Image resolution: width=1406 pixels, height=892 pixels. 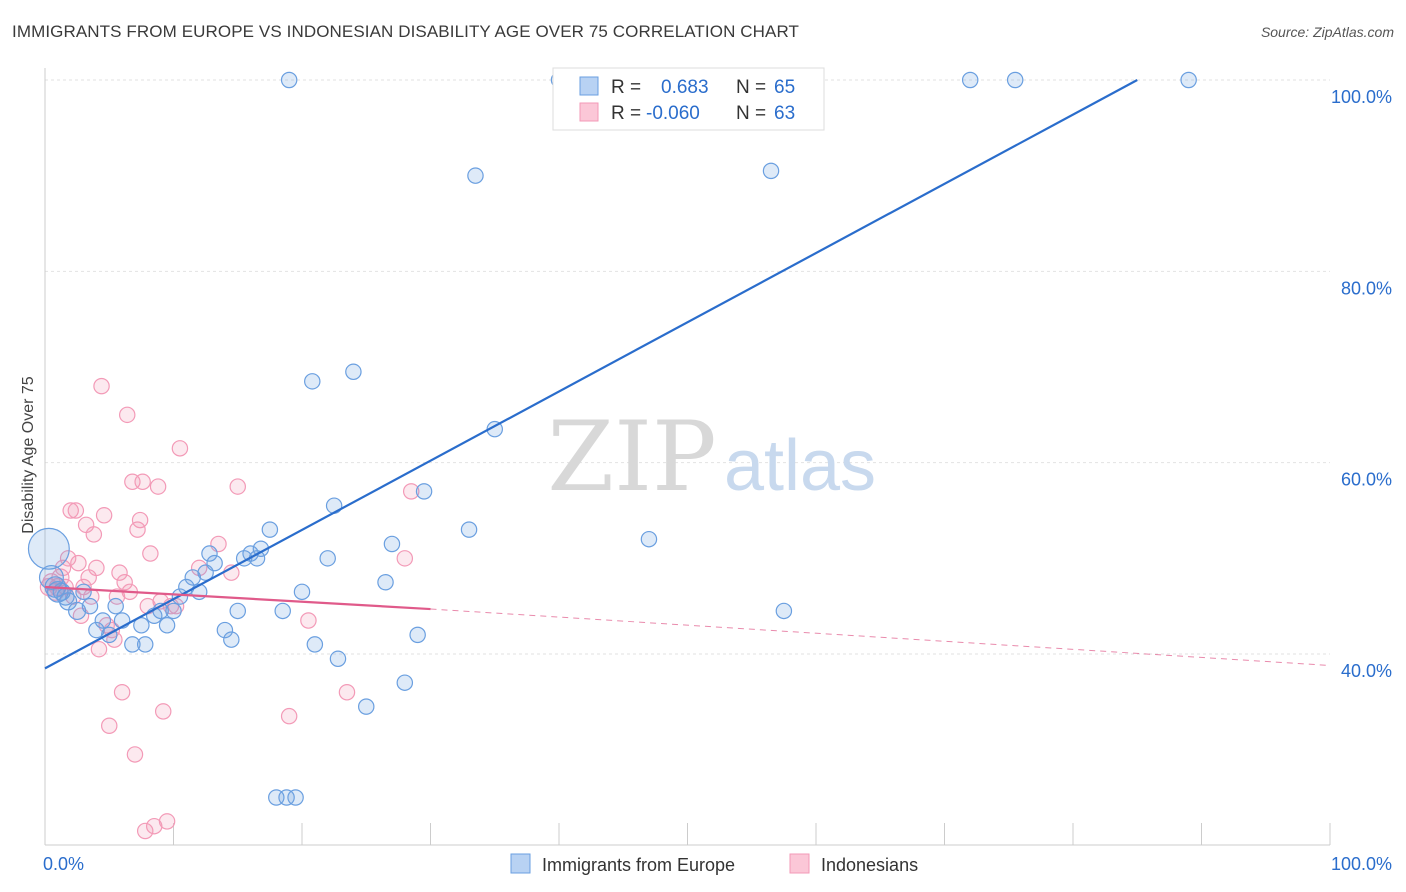 I want to click on stats-n-value-europe: 65, so click(x=784, y=87).